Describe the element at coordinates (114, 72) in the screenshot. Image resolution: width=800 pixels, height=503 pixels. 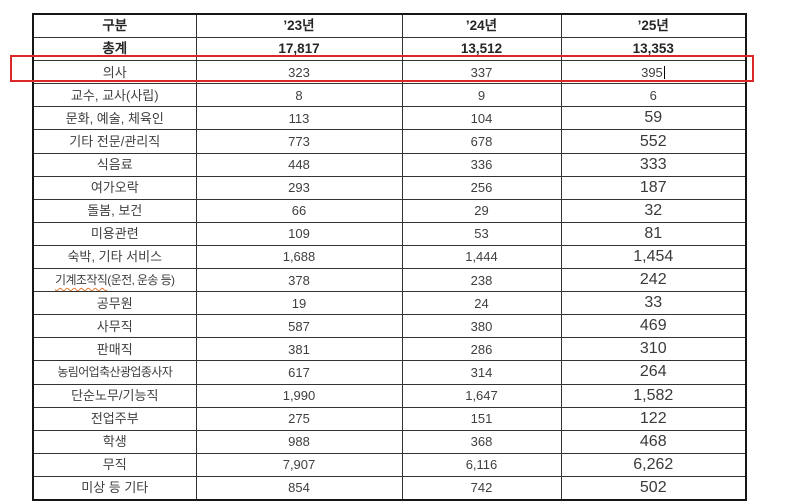
I see `row-label-cell: 의사` at that location.